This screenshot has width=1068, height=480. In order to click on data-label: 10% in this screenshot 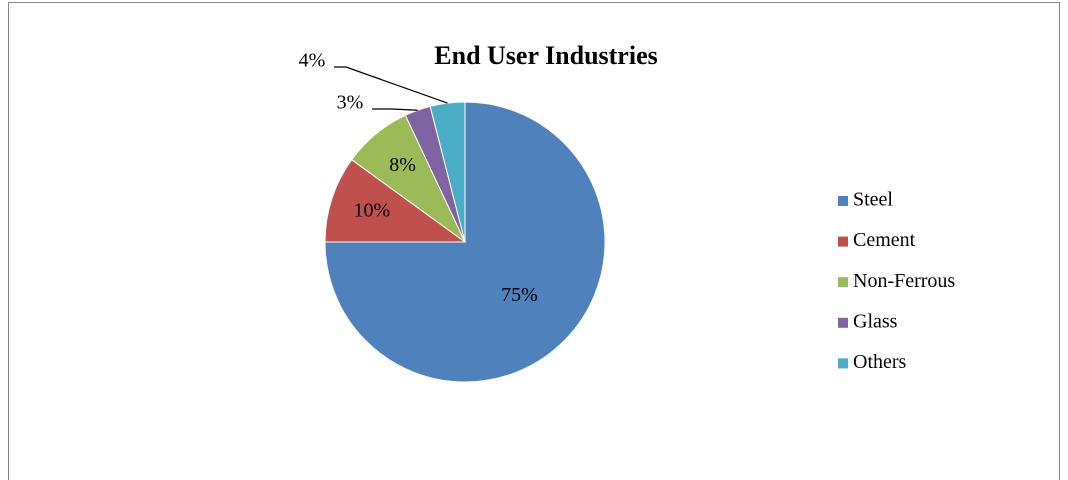, I will do `click(371, 210)`.